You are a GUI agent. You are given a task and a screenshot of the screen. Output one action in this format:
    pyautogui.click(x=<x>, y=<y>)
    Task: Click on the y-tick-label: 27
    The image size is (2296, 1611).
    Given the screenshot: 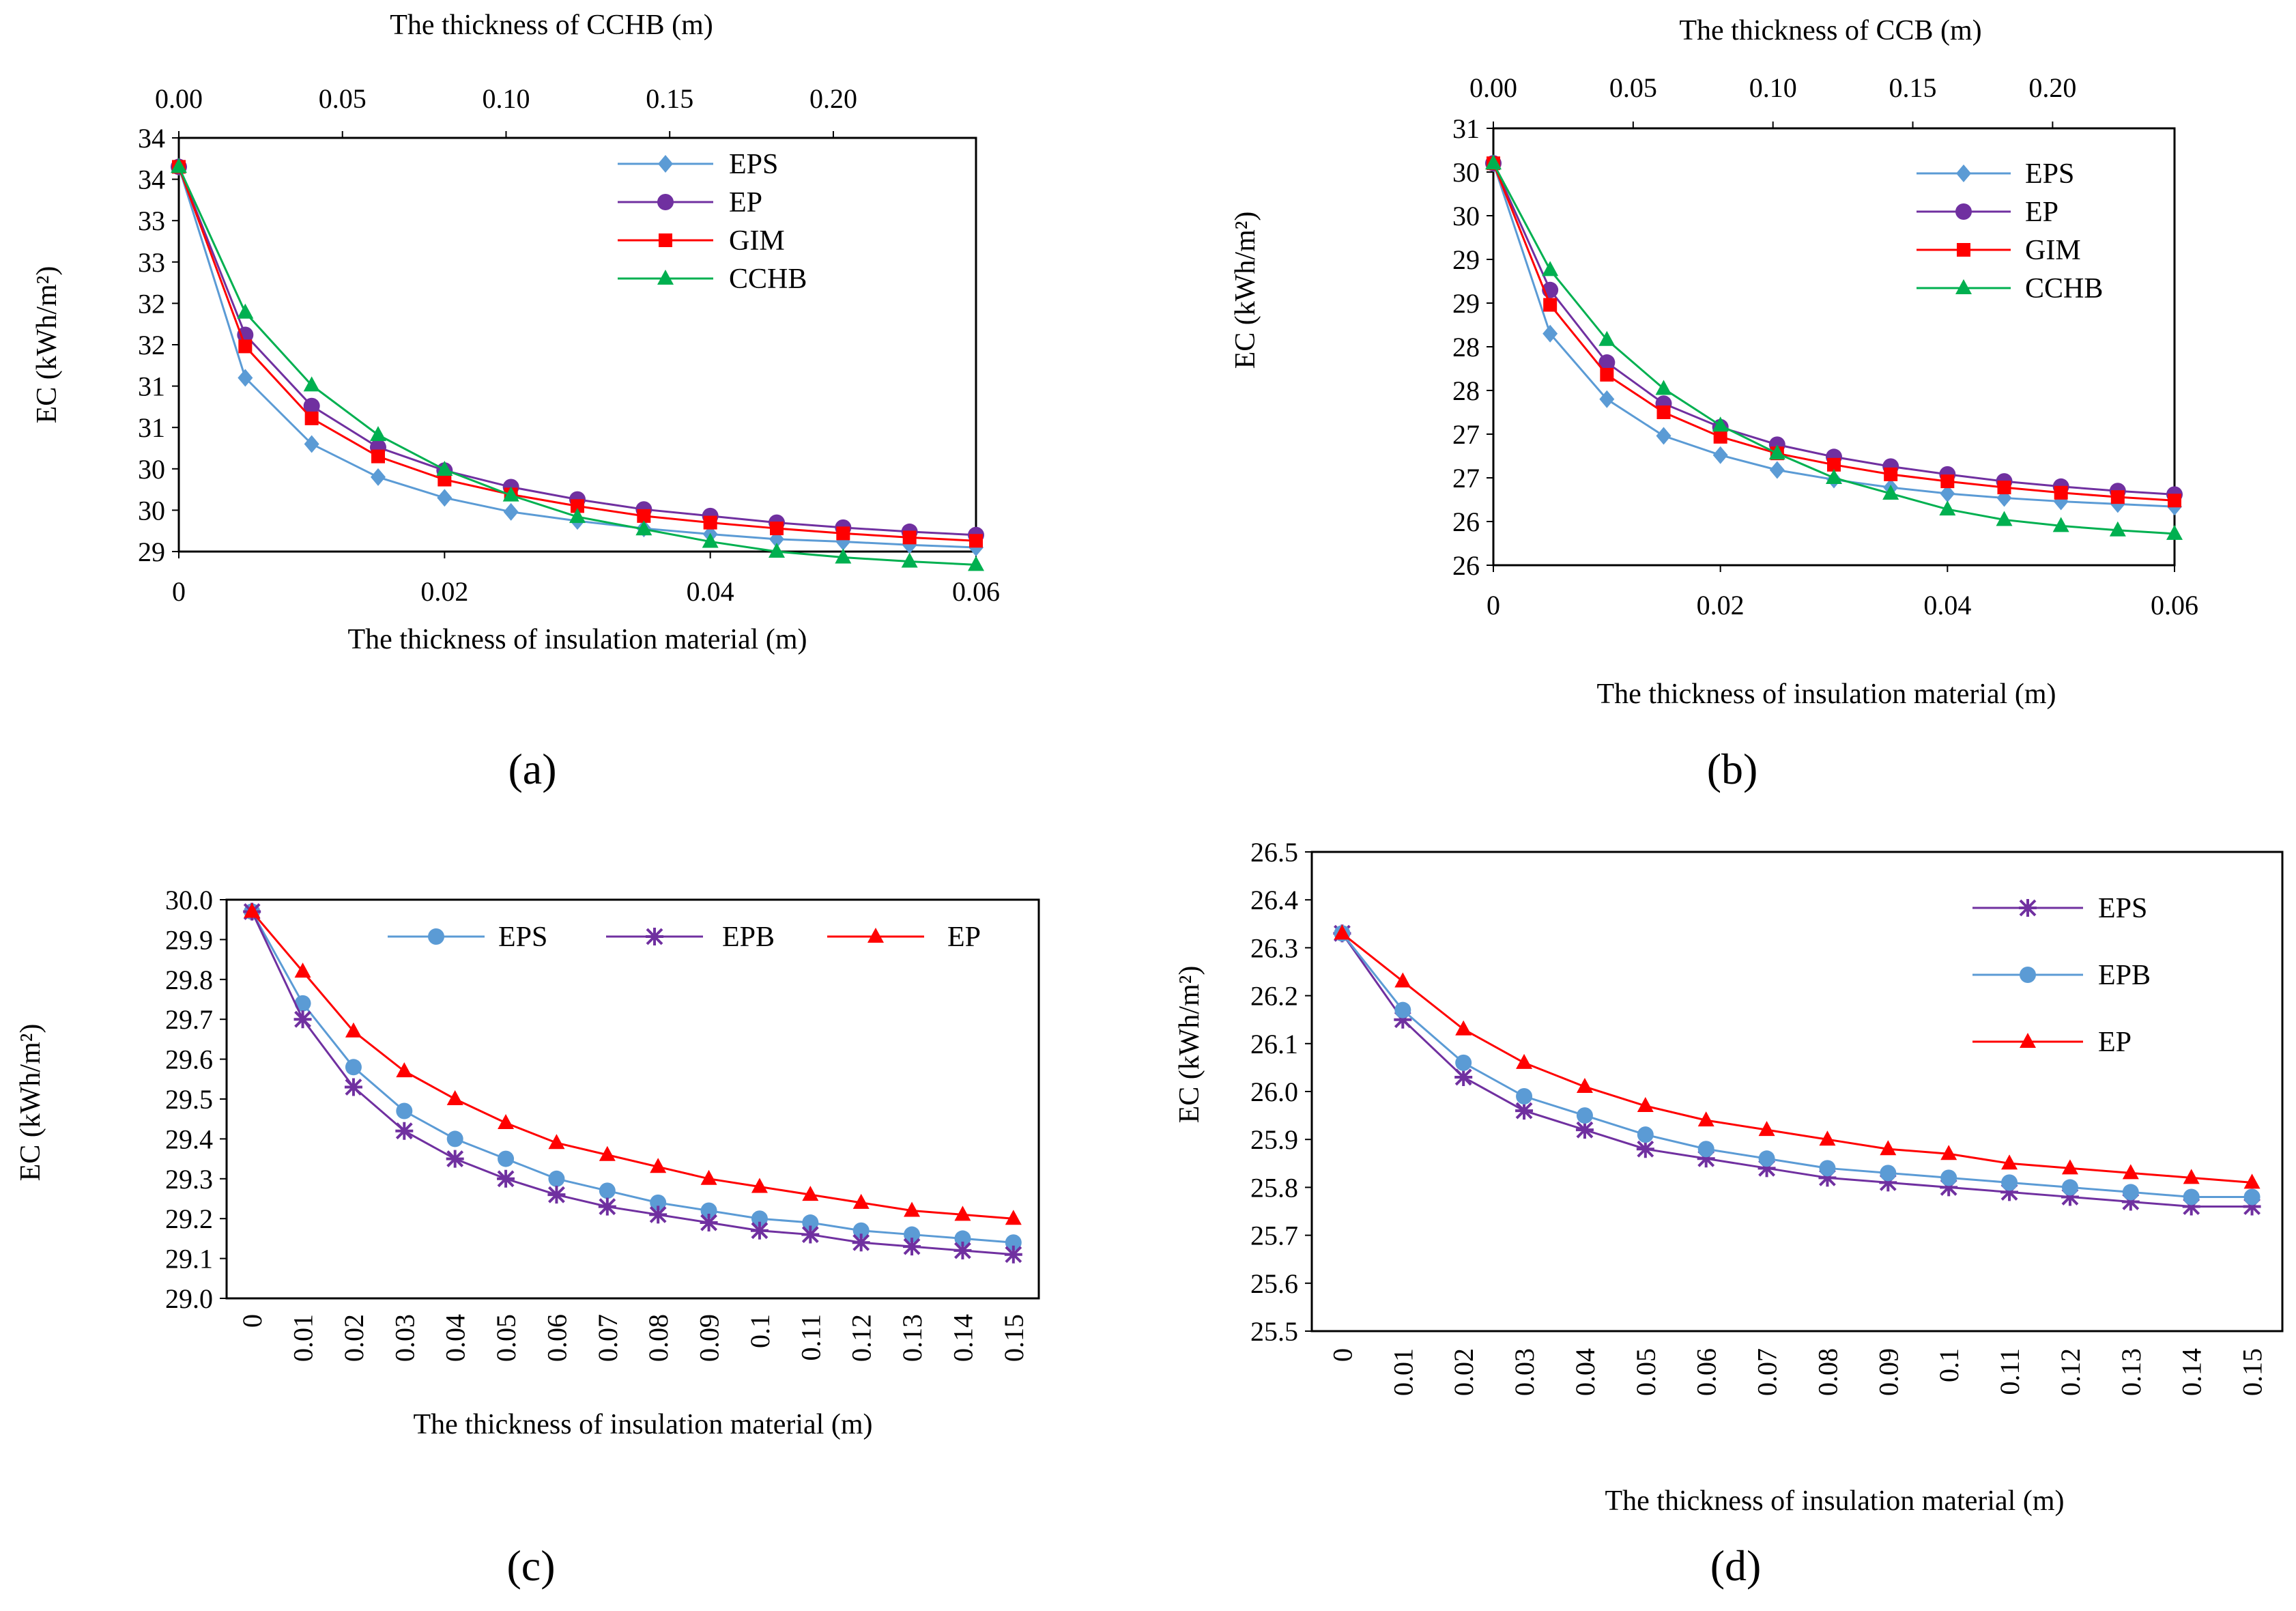 What is the action you would take?
    pyautogui.click(x=1466, y=478)
    